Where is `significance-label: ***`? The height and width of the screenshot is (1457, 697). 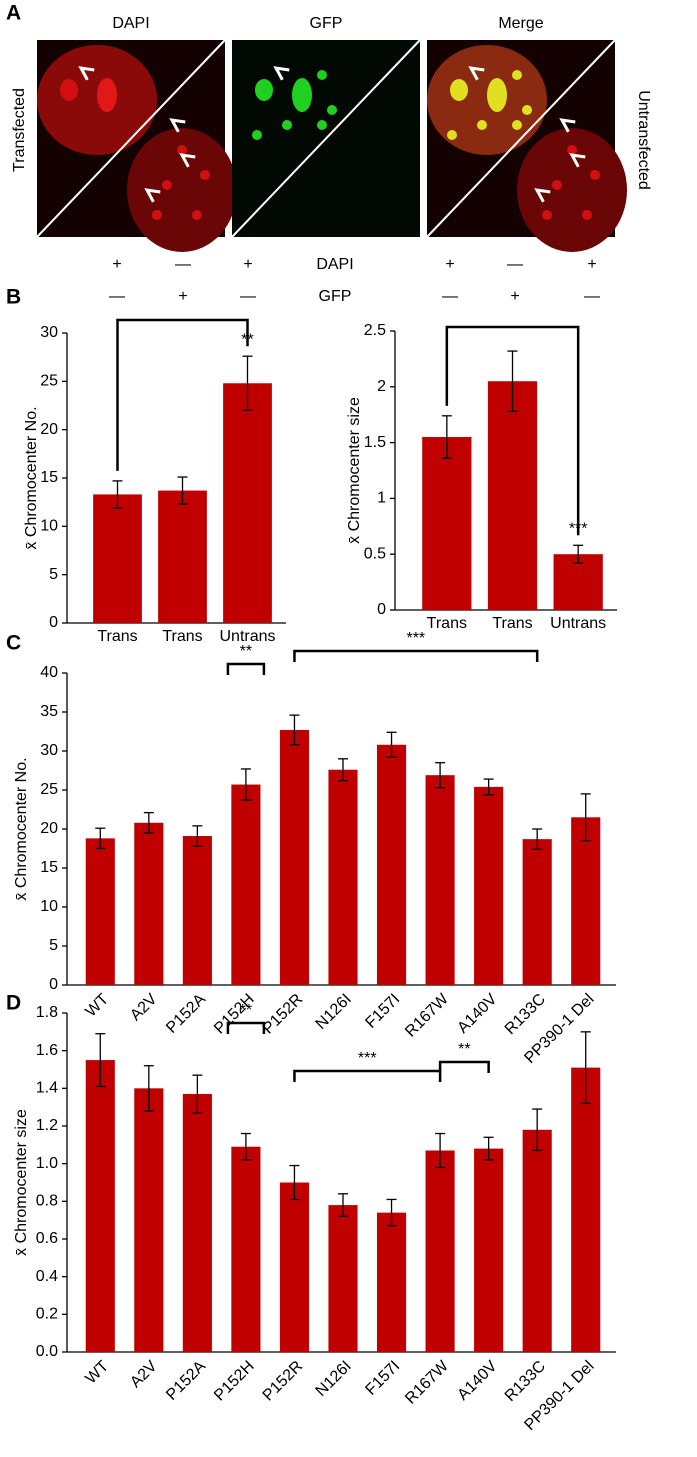
significance-label: *** is located at coordinates (578, 528).